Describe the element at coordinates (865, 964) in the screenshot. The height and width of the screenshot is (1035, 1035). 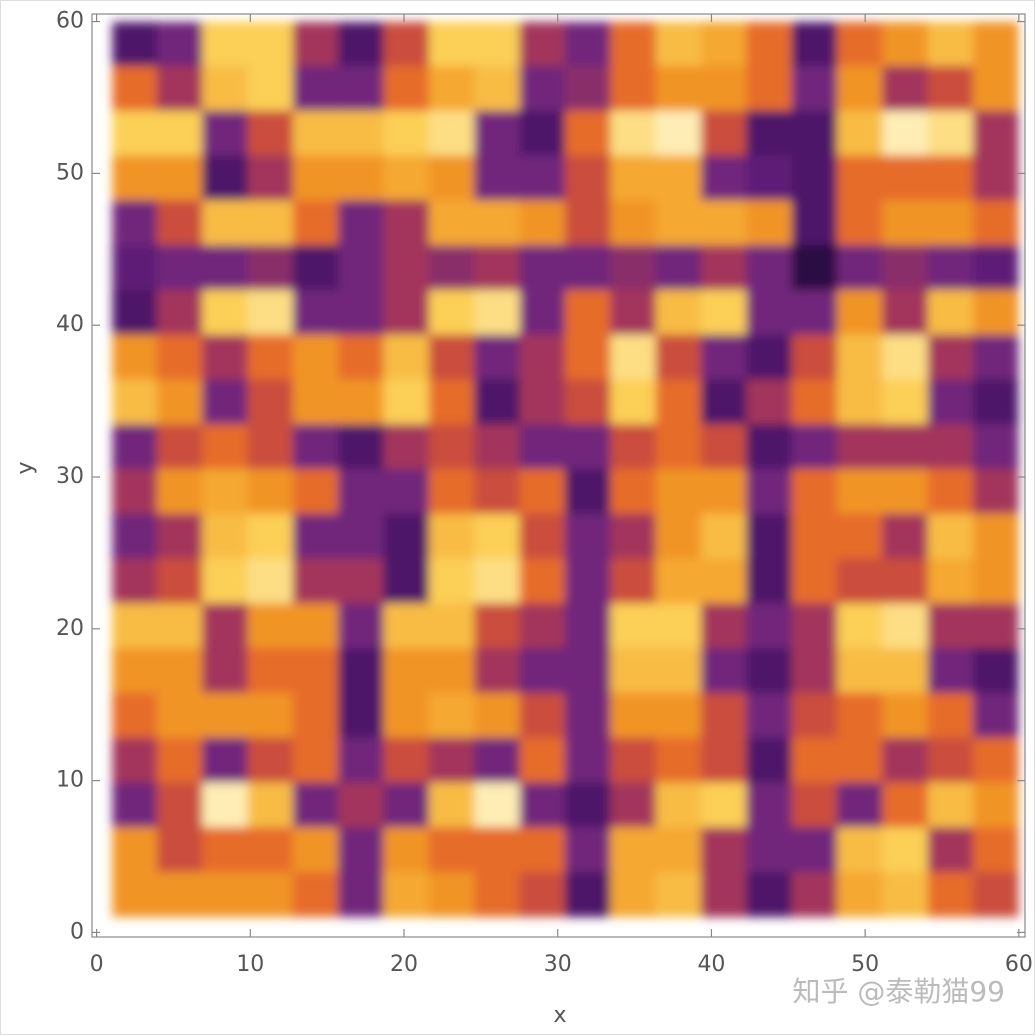
I see `x-tick-label: 50` at that location.